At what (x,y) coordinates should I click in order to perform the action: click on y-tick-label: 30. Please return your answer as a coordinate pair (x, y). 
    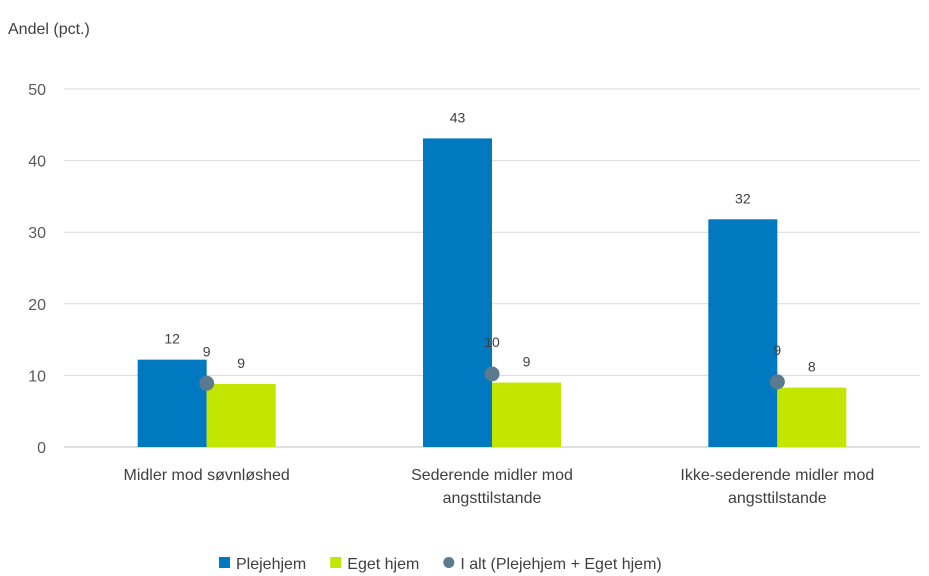
    Looking at the image, I should click on (37, 233).